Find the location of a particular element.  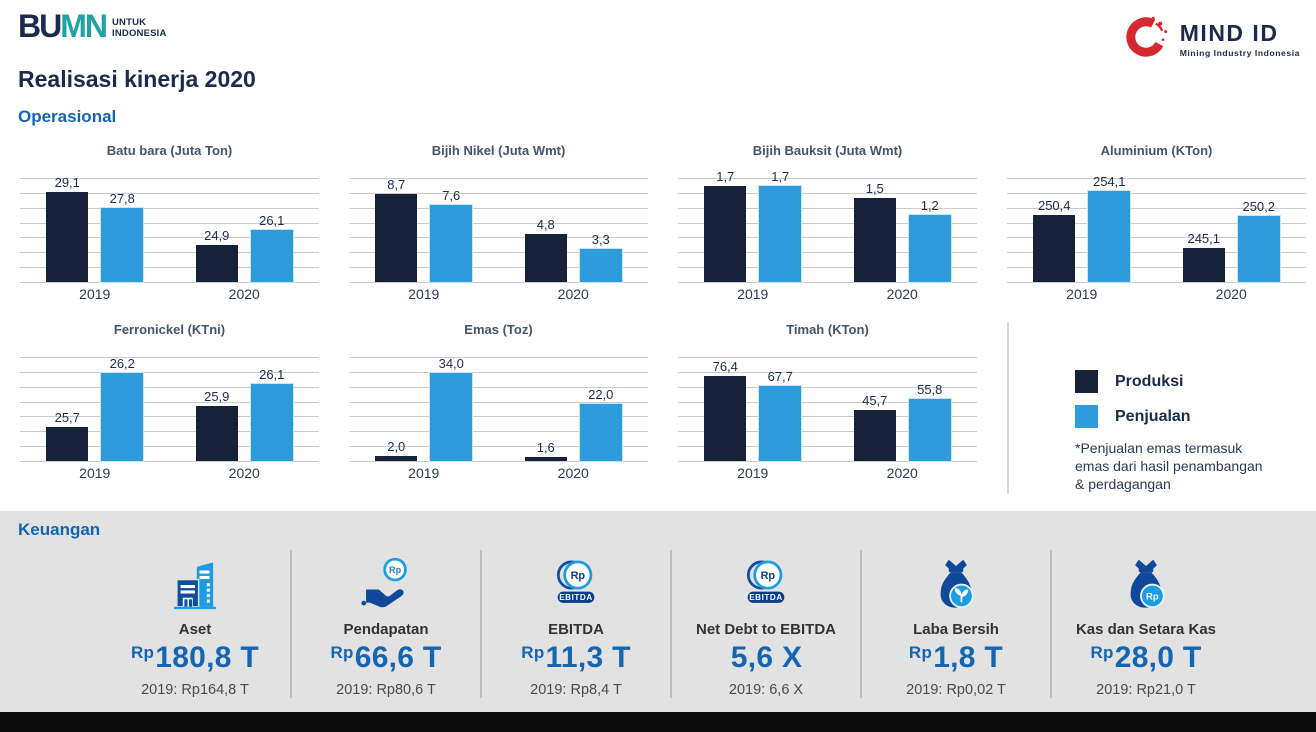

bar-value-label: 1,2 is located at coordinates (929, 205).